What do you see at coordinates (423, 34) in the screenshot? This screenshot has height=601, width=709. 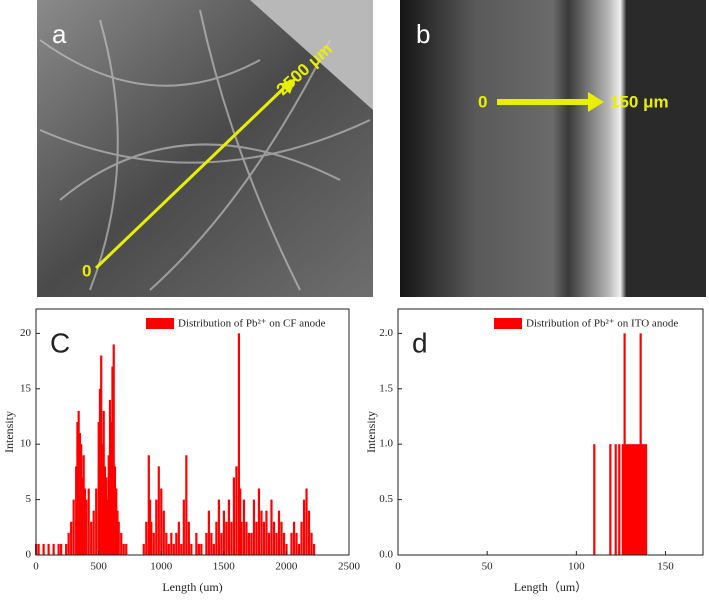 I see `panel-label: b` at bounding box center [423, 34].